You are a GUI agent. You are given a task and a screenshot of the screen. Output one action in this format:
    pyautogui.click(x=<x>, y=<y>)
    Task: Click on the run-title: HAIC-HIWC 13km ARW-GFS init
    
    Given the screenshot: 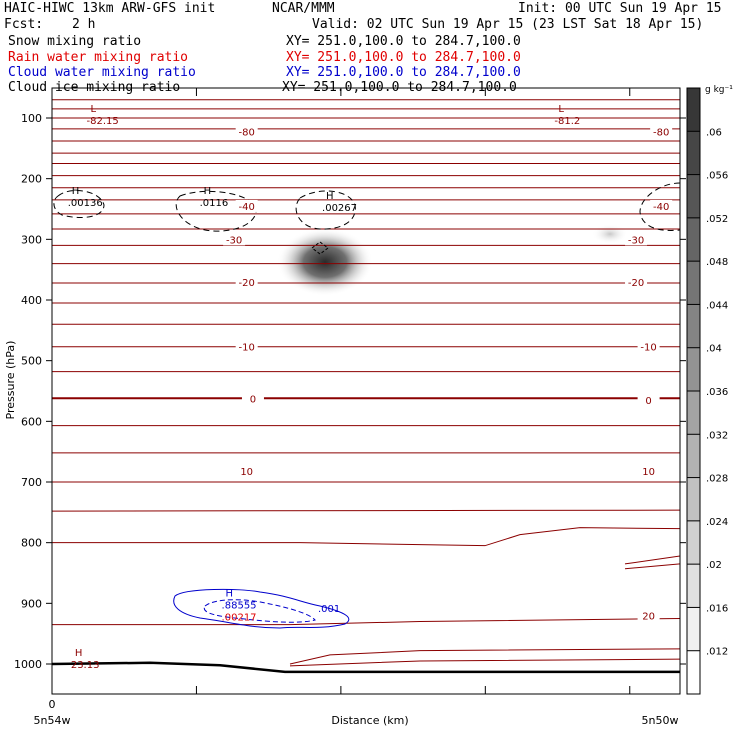 What is the action you would take?
    pyautogui.click(x=110, y=8)
    